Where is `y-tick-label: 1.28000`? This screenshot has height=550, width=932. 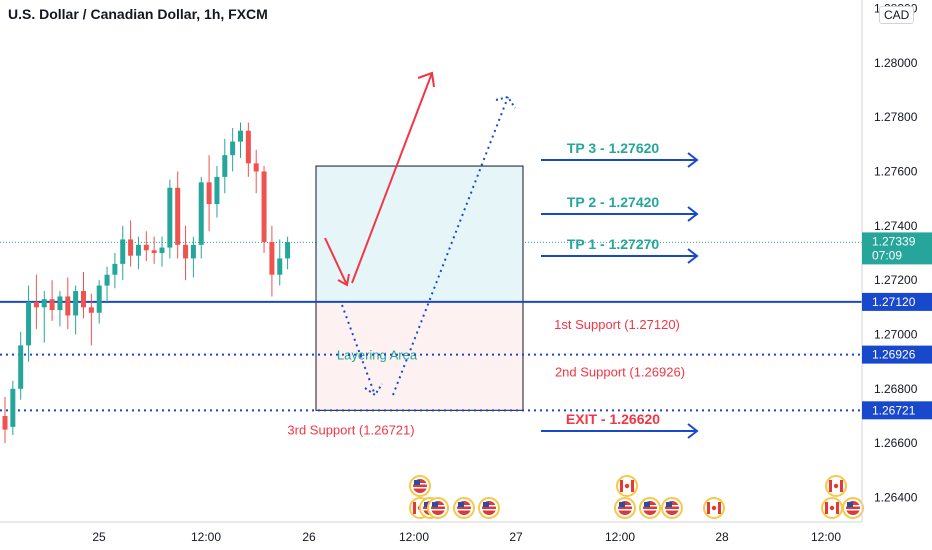 y-tick-label: 1.28000 is located at coordinates (896, 63).